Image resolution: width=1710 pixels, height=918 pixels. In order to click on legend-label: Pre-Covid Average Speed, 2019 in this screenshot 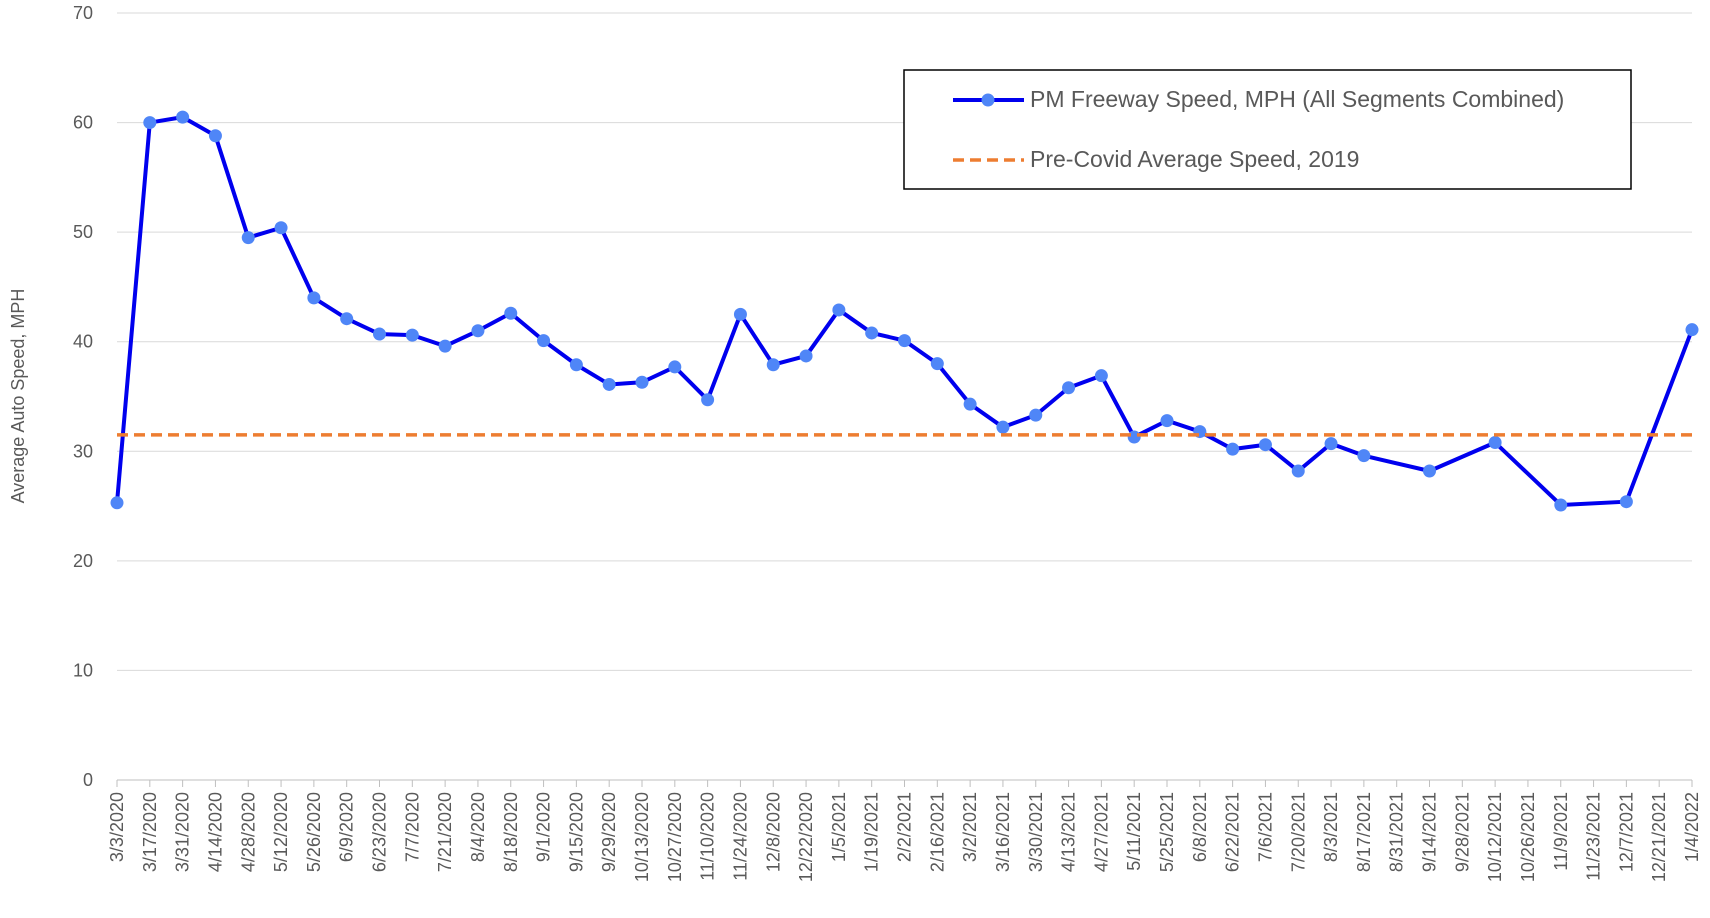, I will do `click(1194, 159)`.